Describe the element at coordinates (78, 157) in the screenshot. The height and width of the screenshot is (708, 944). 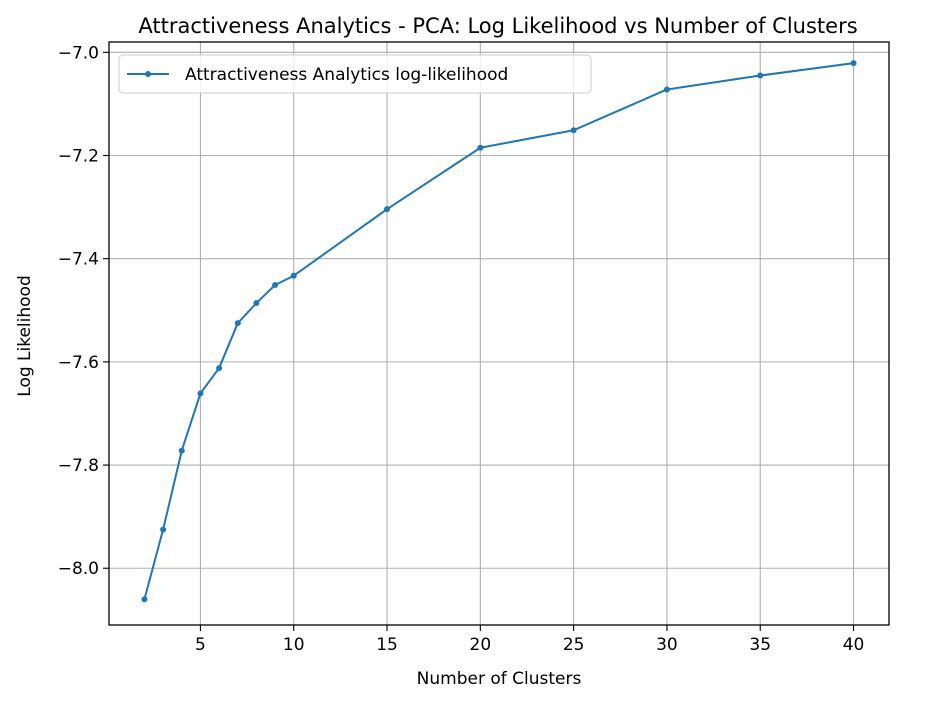
I see `y-tick-label: −7.2` at that location.